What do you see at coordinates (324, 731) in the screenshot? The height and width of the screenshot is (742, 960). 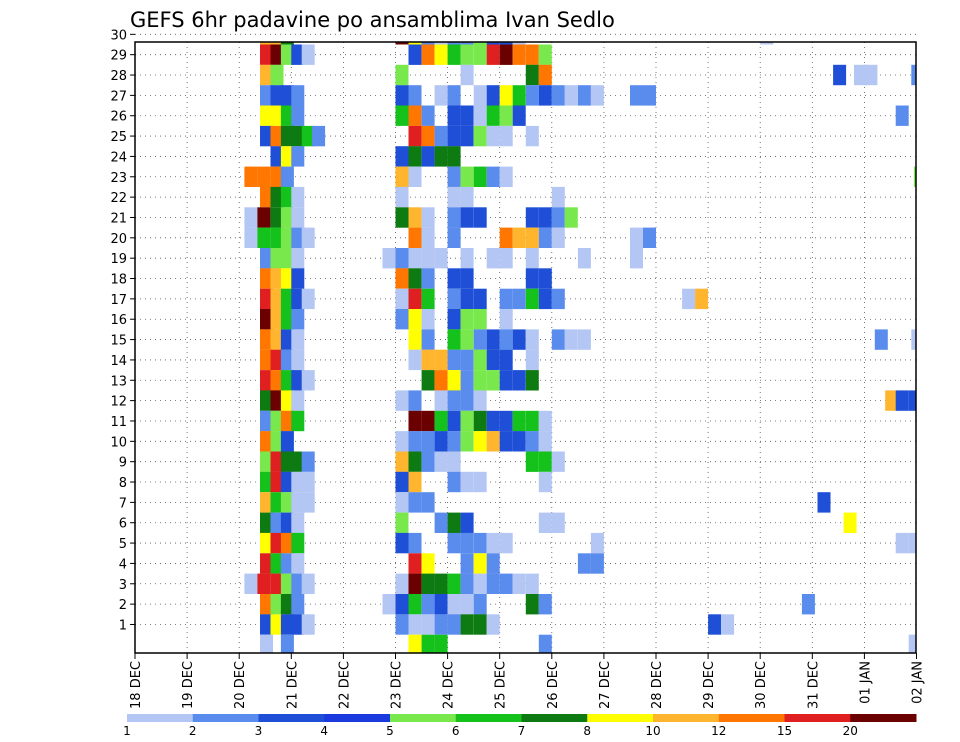 I see `legend-label: 4` at bounding box center [324, 731].